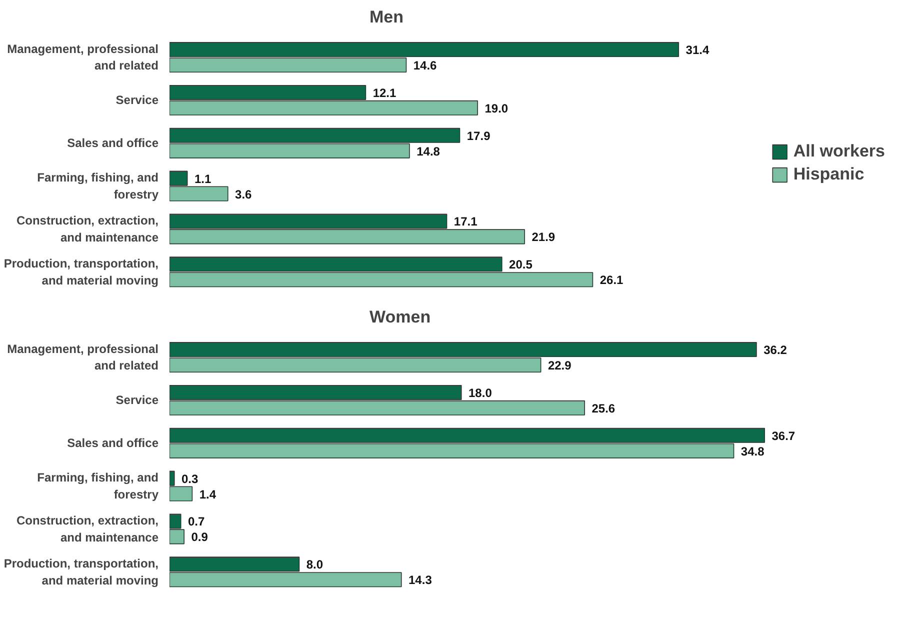 The image size is (903, 633). Describe the element at coordinates (478, 135) in the screenshot. I see `data-label: 17.9` at that location.